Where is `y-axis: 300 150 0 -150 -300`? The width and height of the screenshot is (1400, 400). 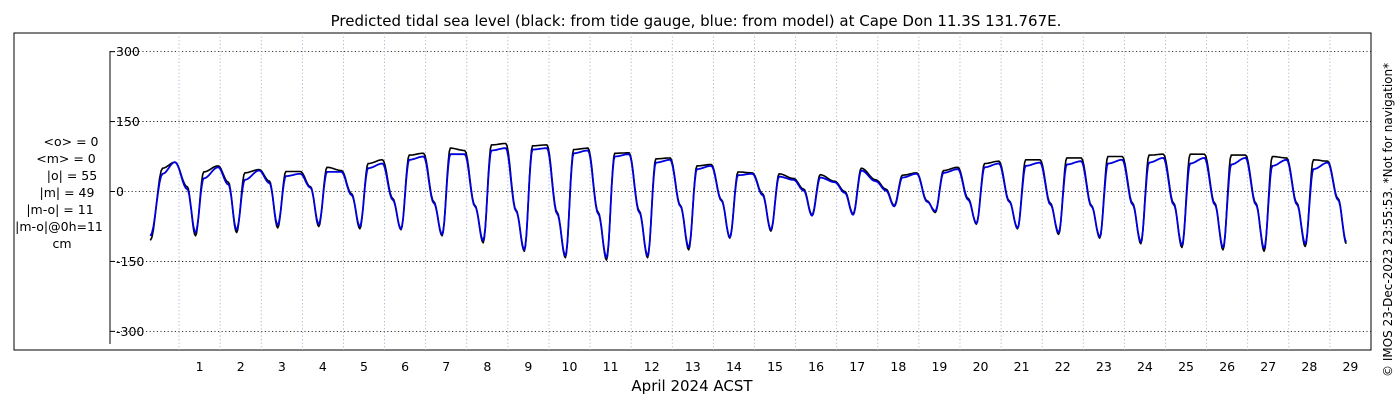 y-axis: 300 150 0 -150 -300 is located at coordinates (126, 194).